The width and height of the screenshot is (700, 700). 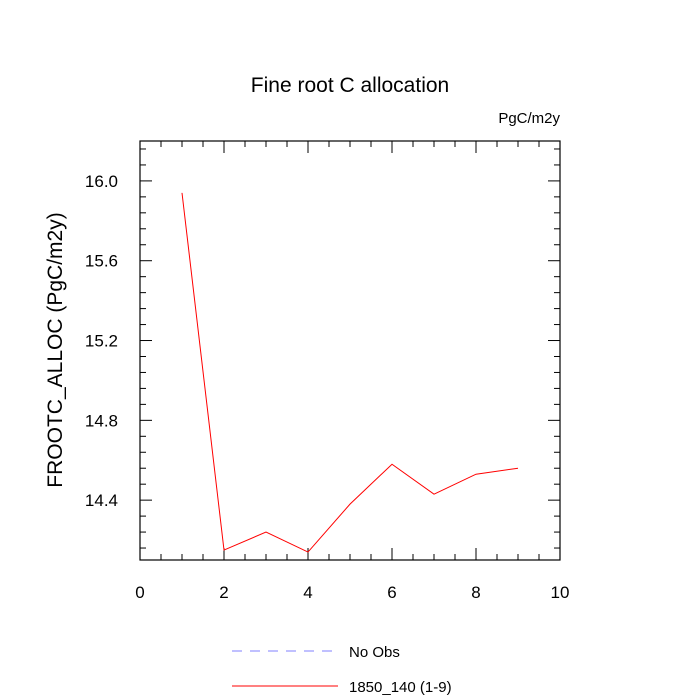 I want to click on legend-label: No Obs, so click(x=374, y=652).